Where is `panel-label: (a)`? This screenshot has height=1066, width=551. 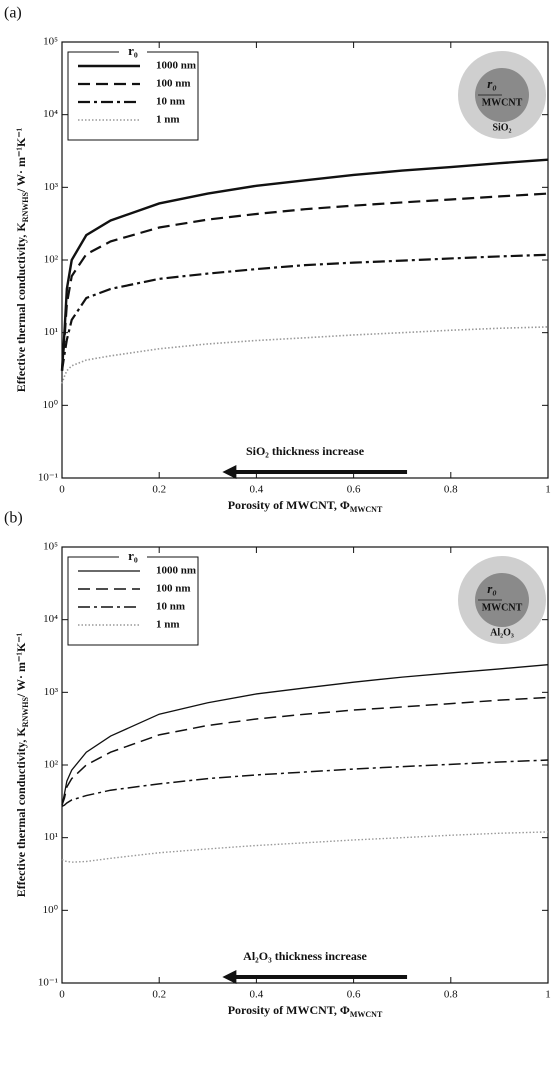
panel-label: (a) is located at coordinates (13, 13).